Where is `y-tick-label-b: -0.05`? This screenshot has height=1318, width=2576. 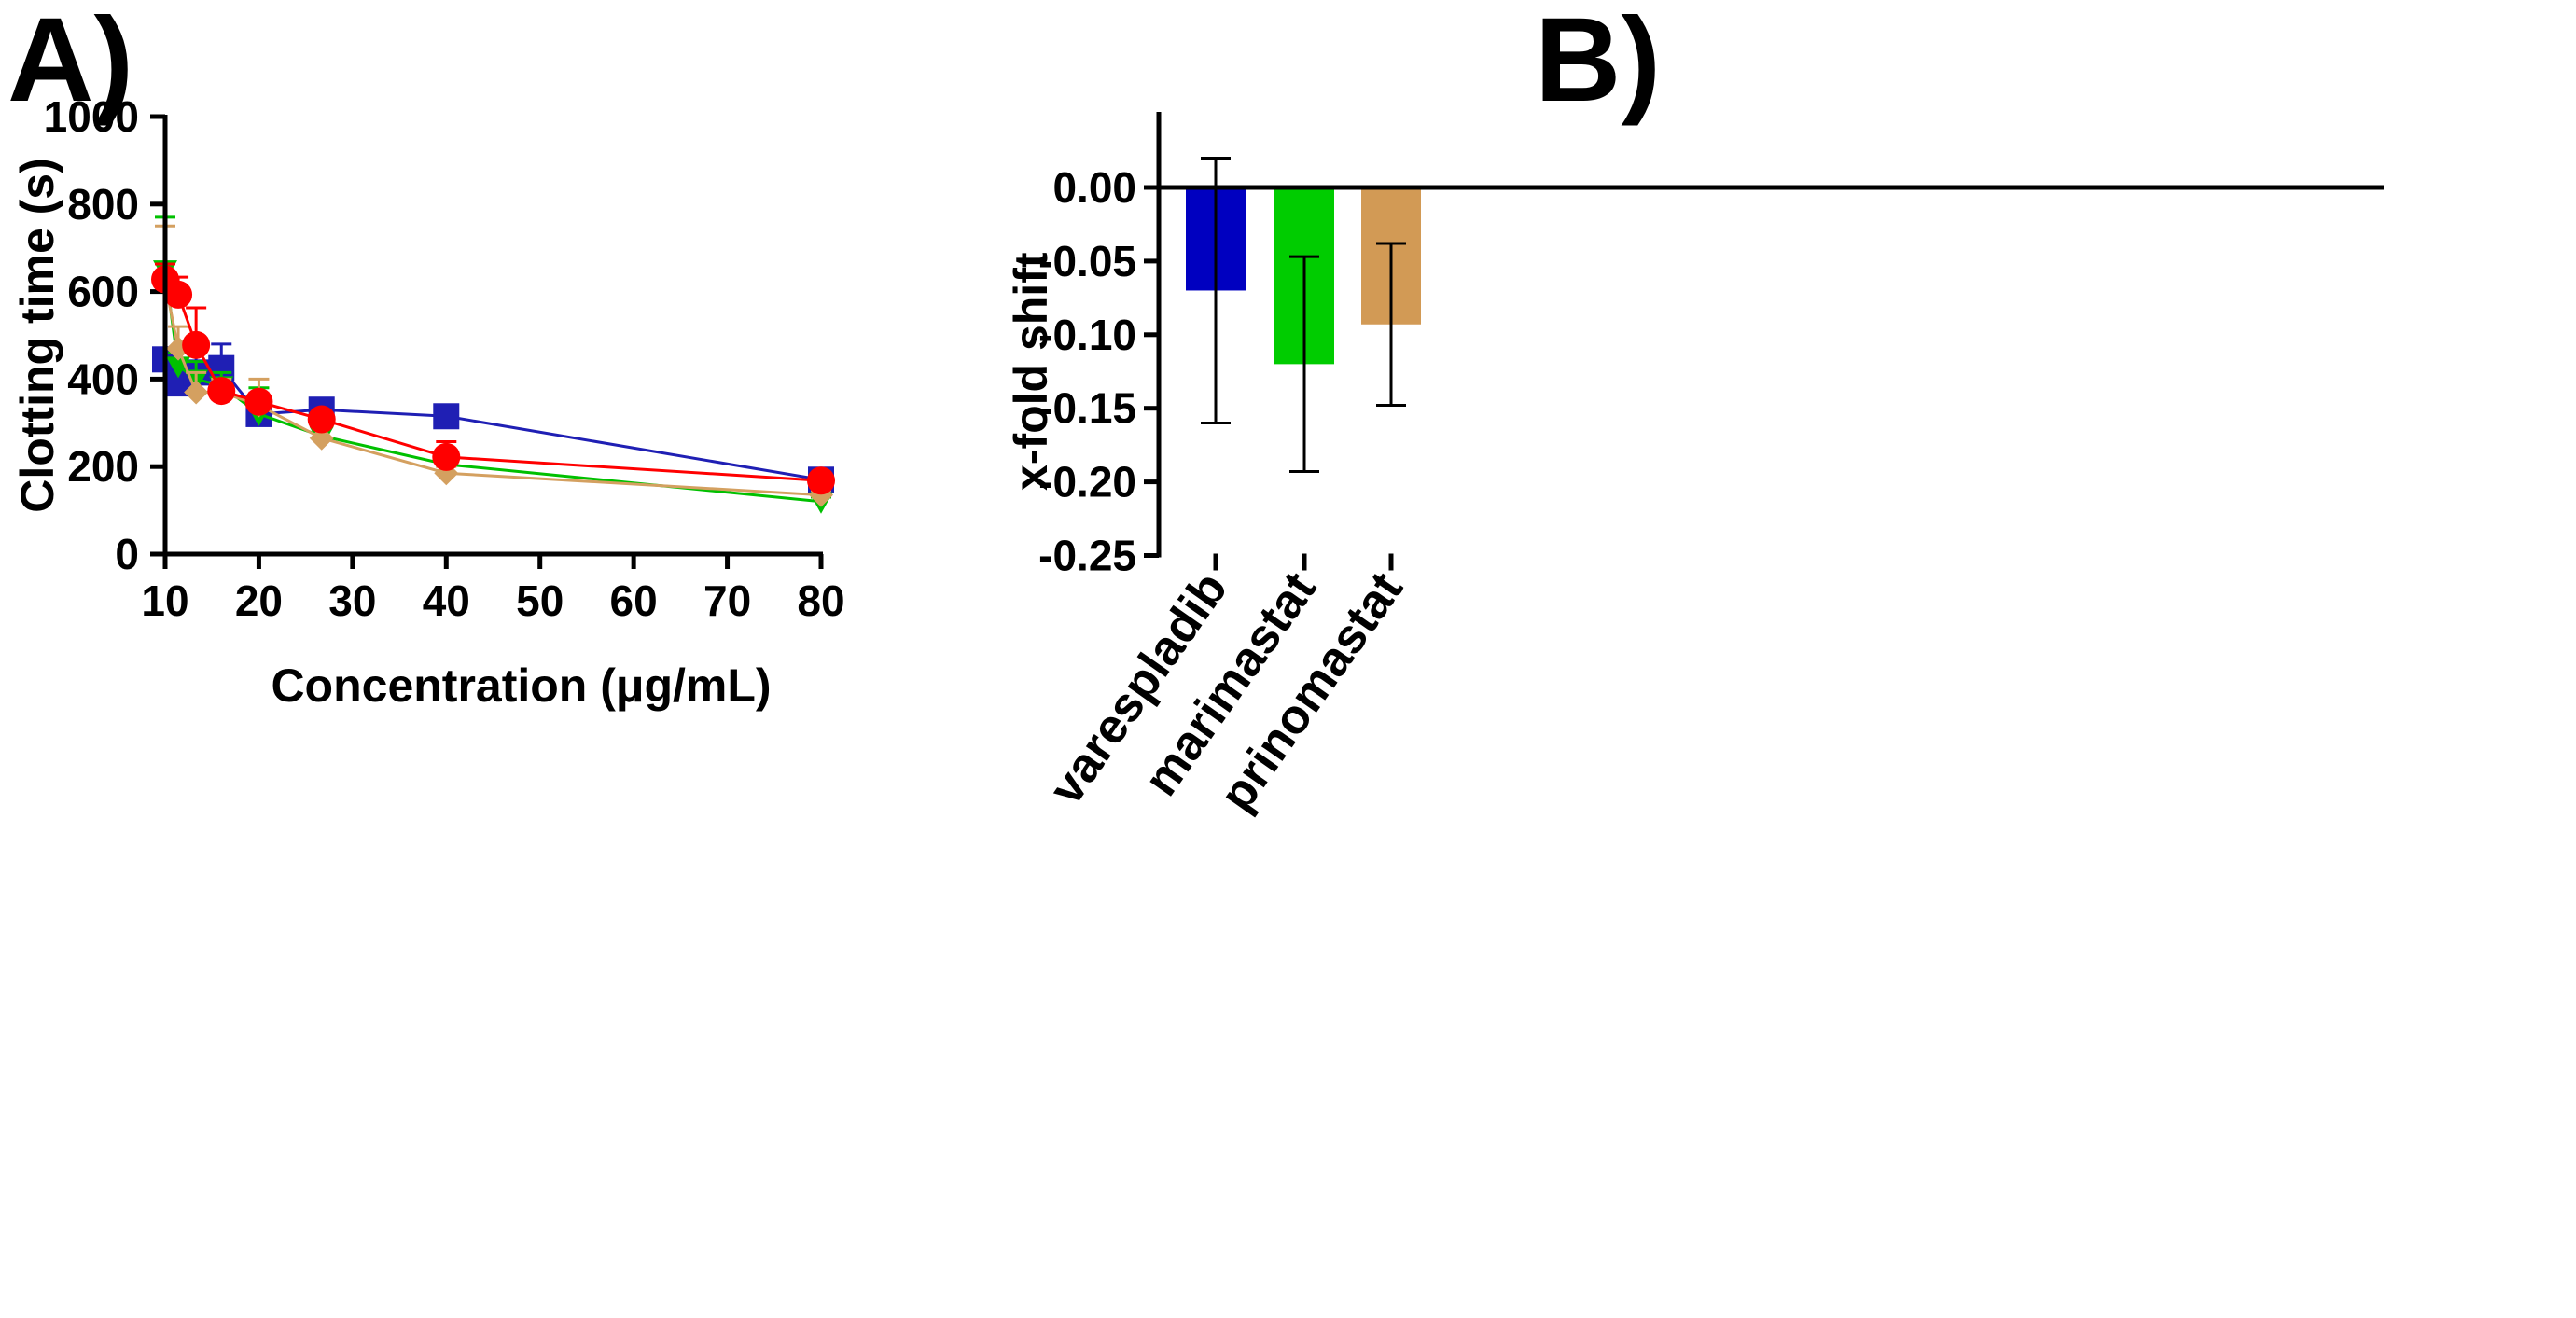 y-tick-label-b: -0.05 is located at coordinates (1087, 261).